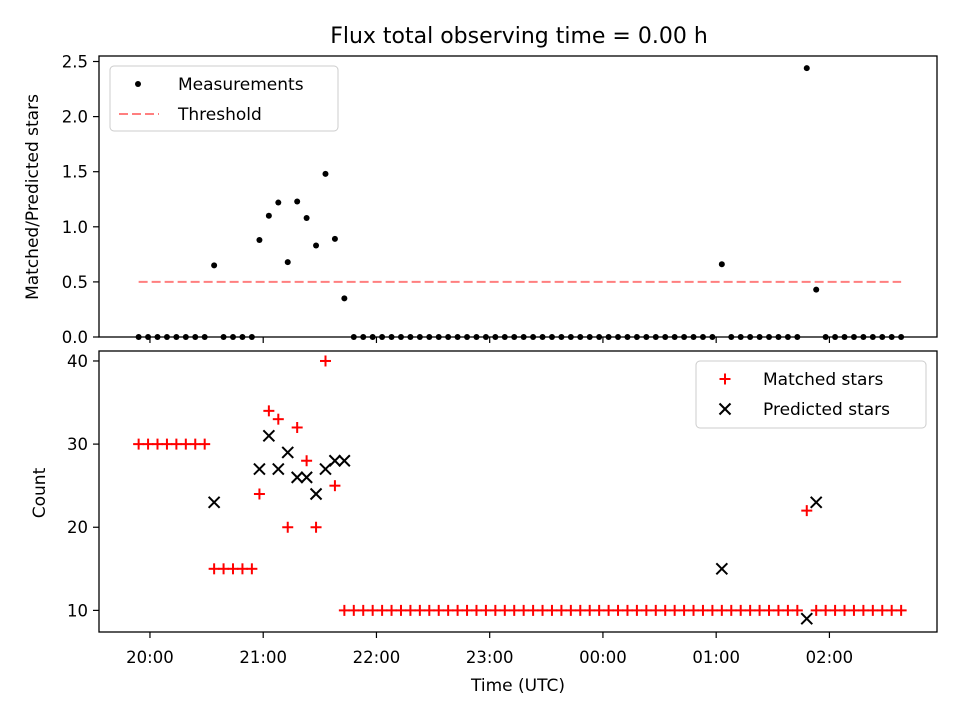 Image resolution: width=960 pixels, height=720 pixels. I want to click on bottom-y-axis-label: Count, so click(40, 492).